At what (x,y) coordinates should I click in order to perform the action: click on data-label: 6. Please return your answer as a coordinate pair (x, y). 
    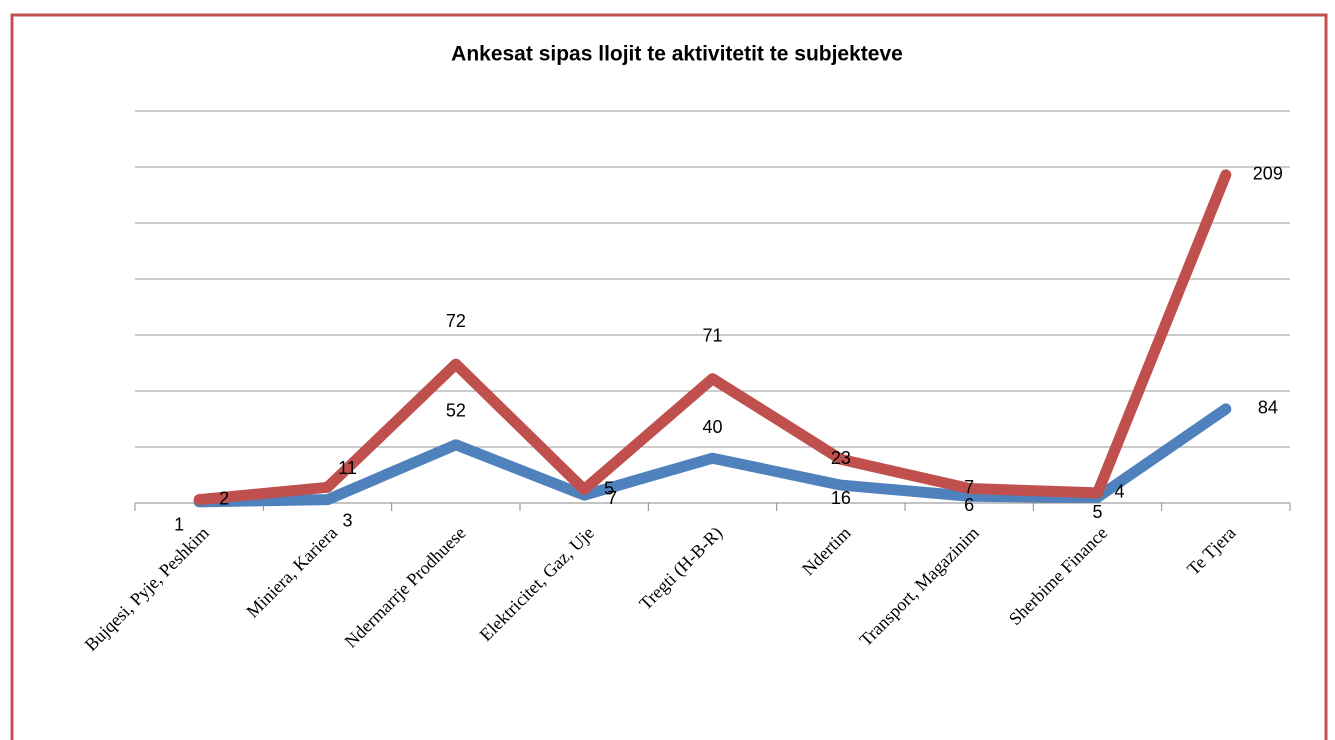
    Looking at the image, I should click on (969, 505).